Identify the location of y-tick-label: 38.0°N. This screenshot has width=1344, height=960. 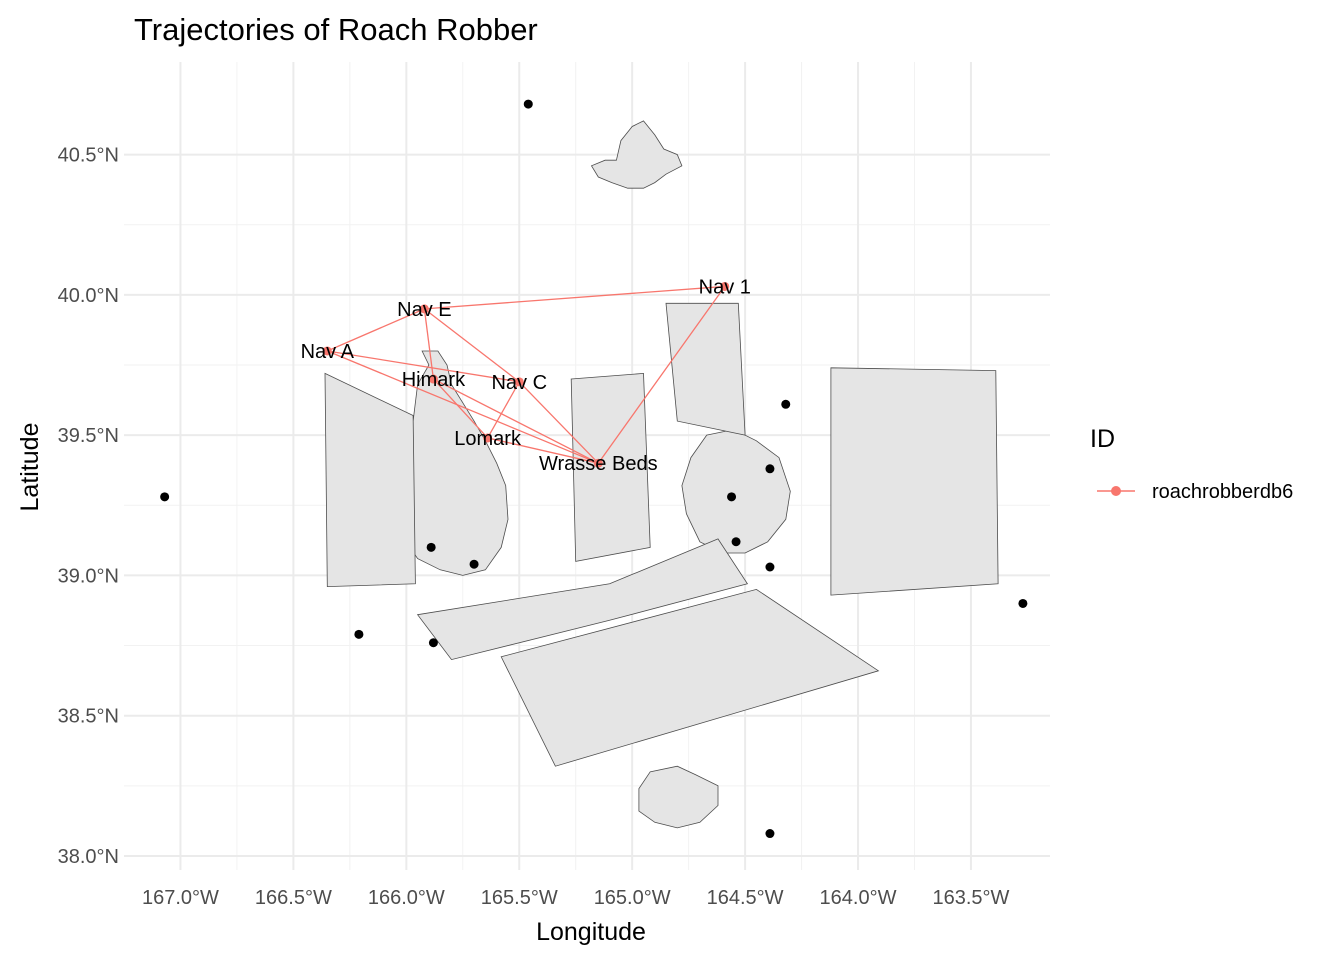
(88, 857).